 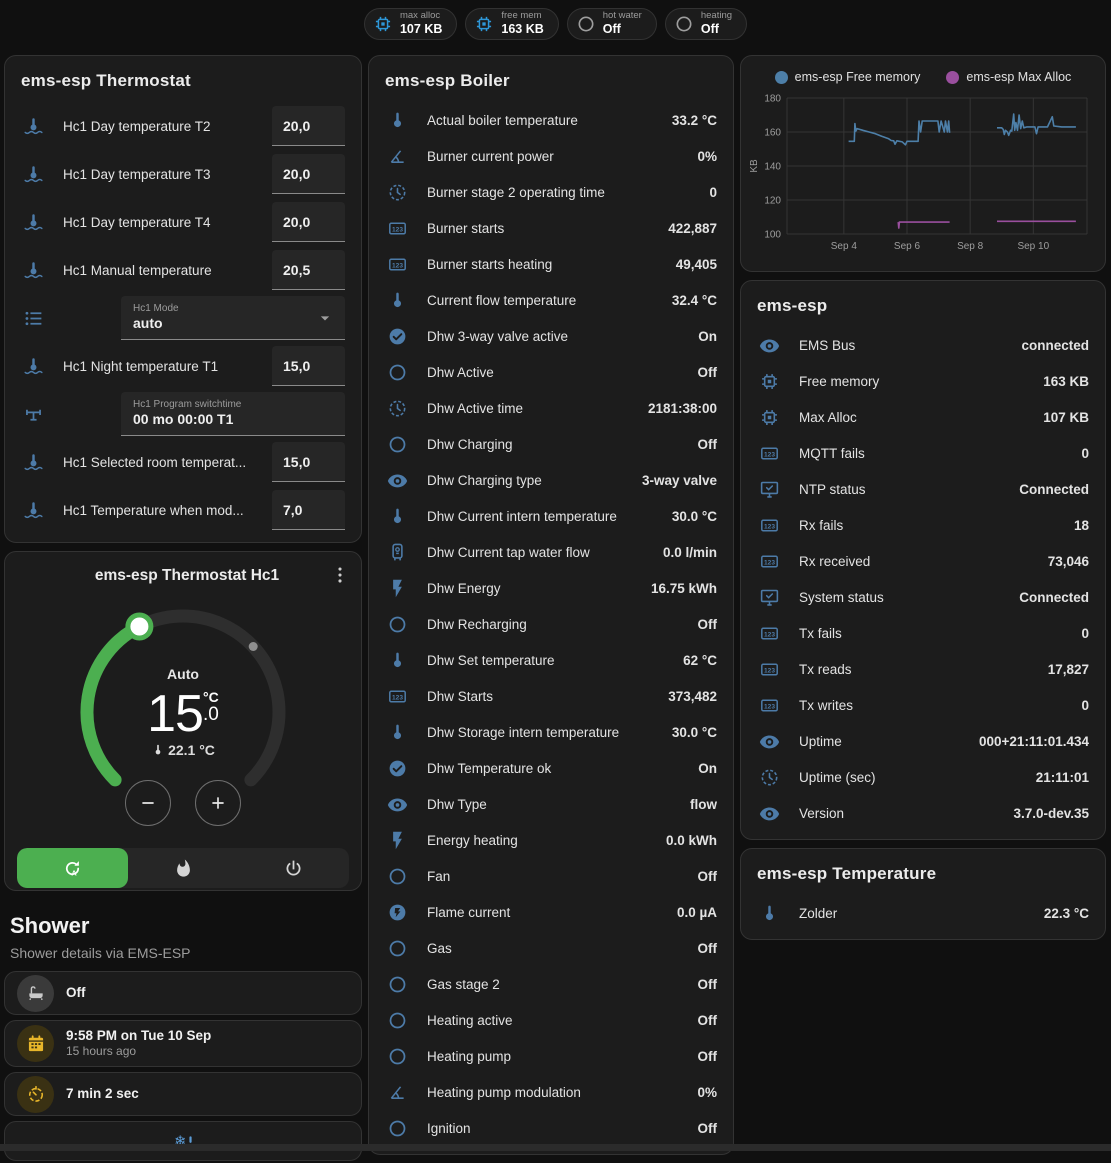 I want to click on entity-row: Hc1 Night temperature T1 15,0, so click(x=183, y=366).